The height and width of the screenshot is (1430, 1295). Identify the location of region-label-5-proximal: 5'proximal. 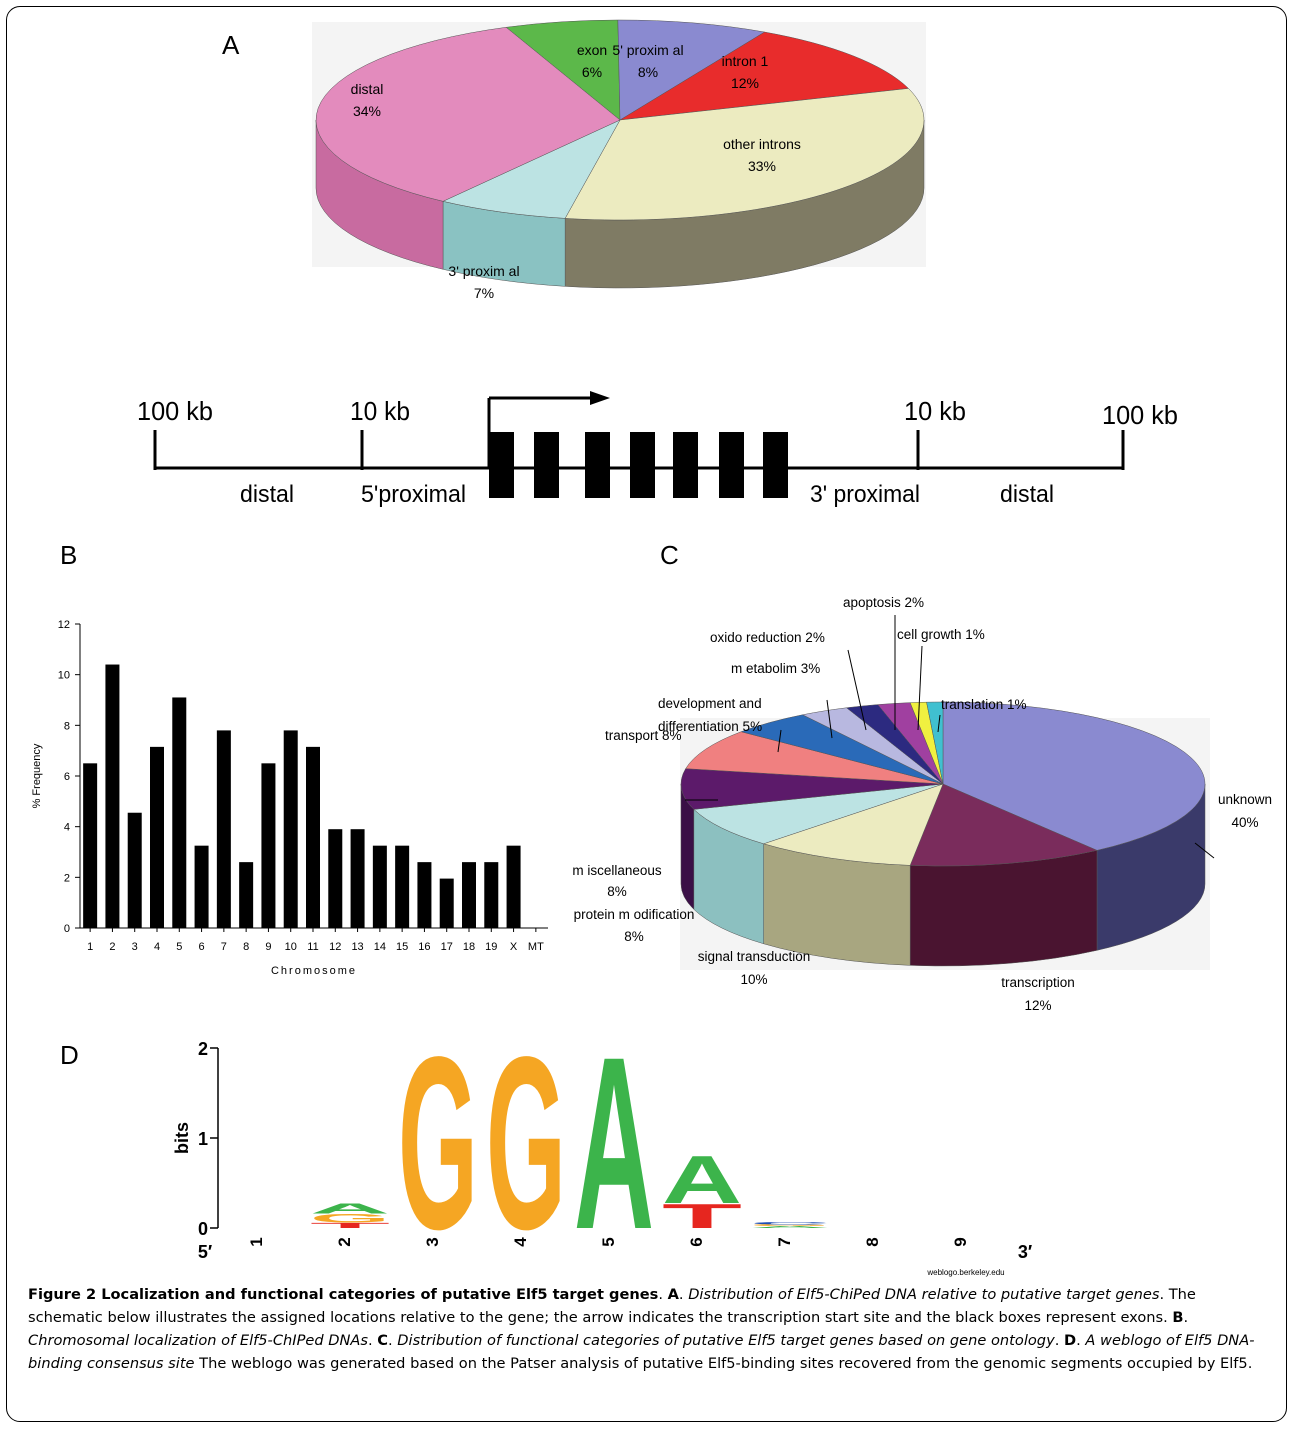
(413, 494).